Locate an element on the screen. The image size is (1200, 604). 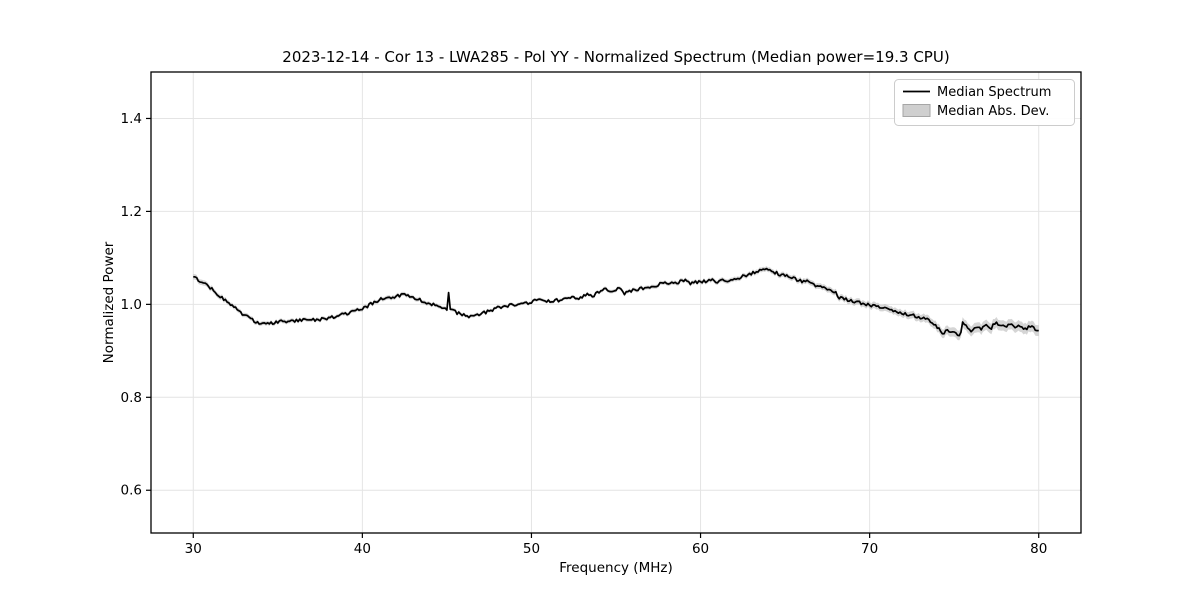
y-tick-label: 1.0 is located at coordinates (131, 305).